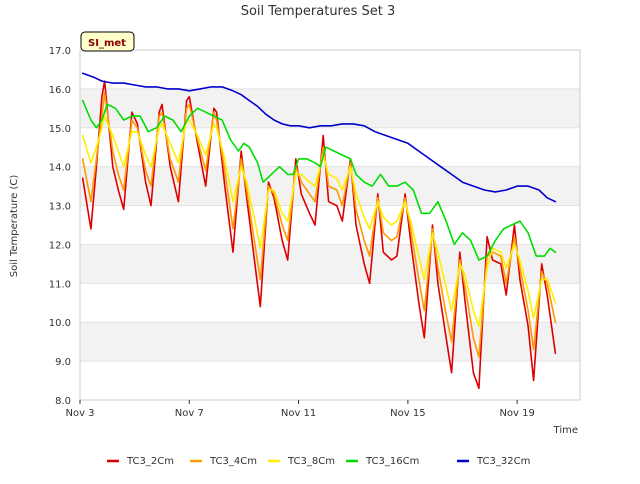  I want to click on site-badge: SI_met, so click(107, 41).